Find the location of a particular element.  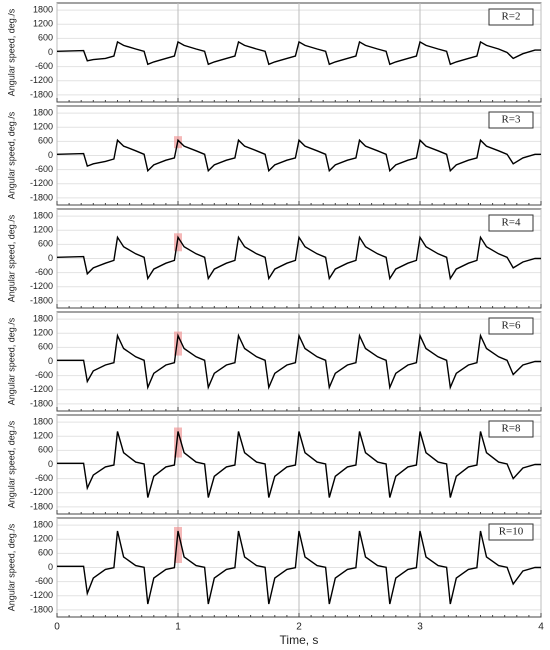

annotation: R=2 is located at coordinates (510, 17).